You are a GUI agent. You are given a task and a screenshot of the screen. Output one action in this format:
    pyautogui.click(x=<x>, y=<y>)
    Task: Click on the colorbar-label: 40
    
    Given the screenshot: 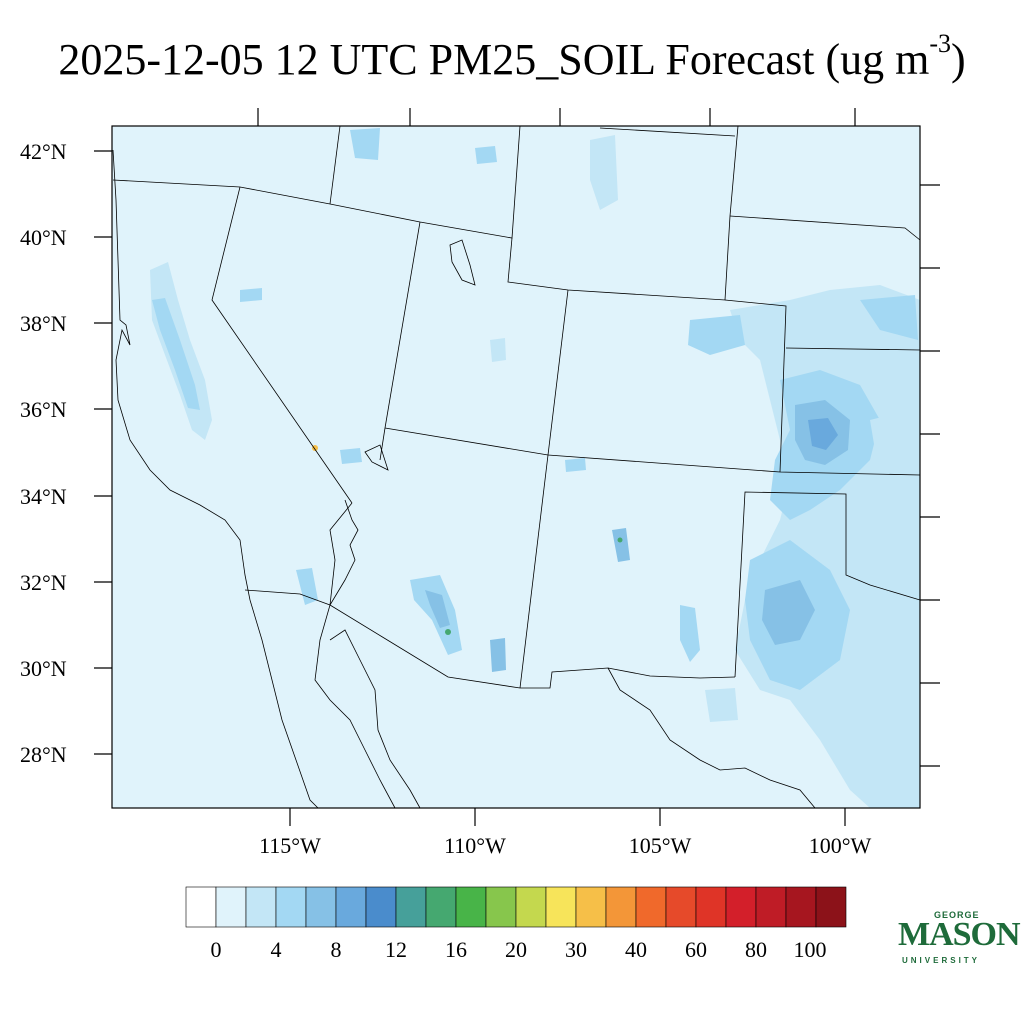 What is the action you would take?
    pyautogui.click(x=636, y=949)
    